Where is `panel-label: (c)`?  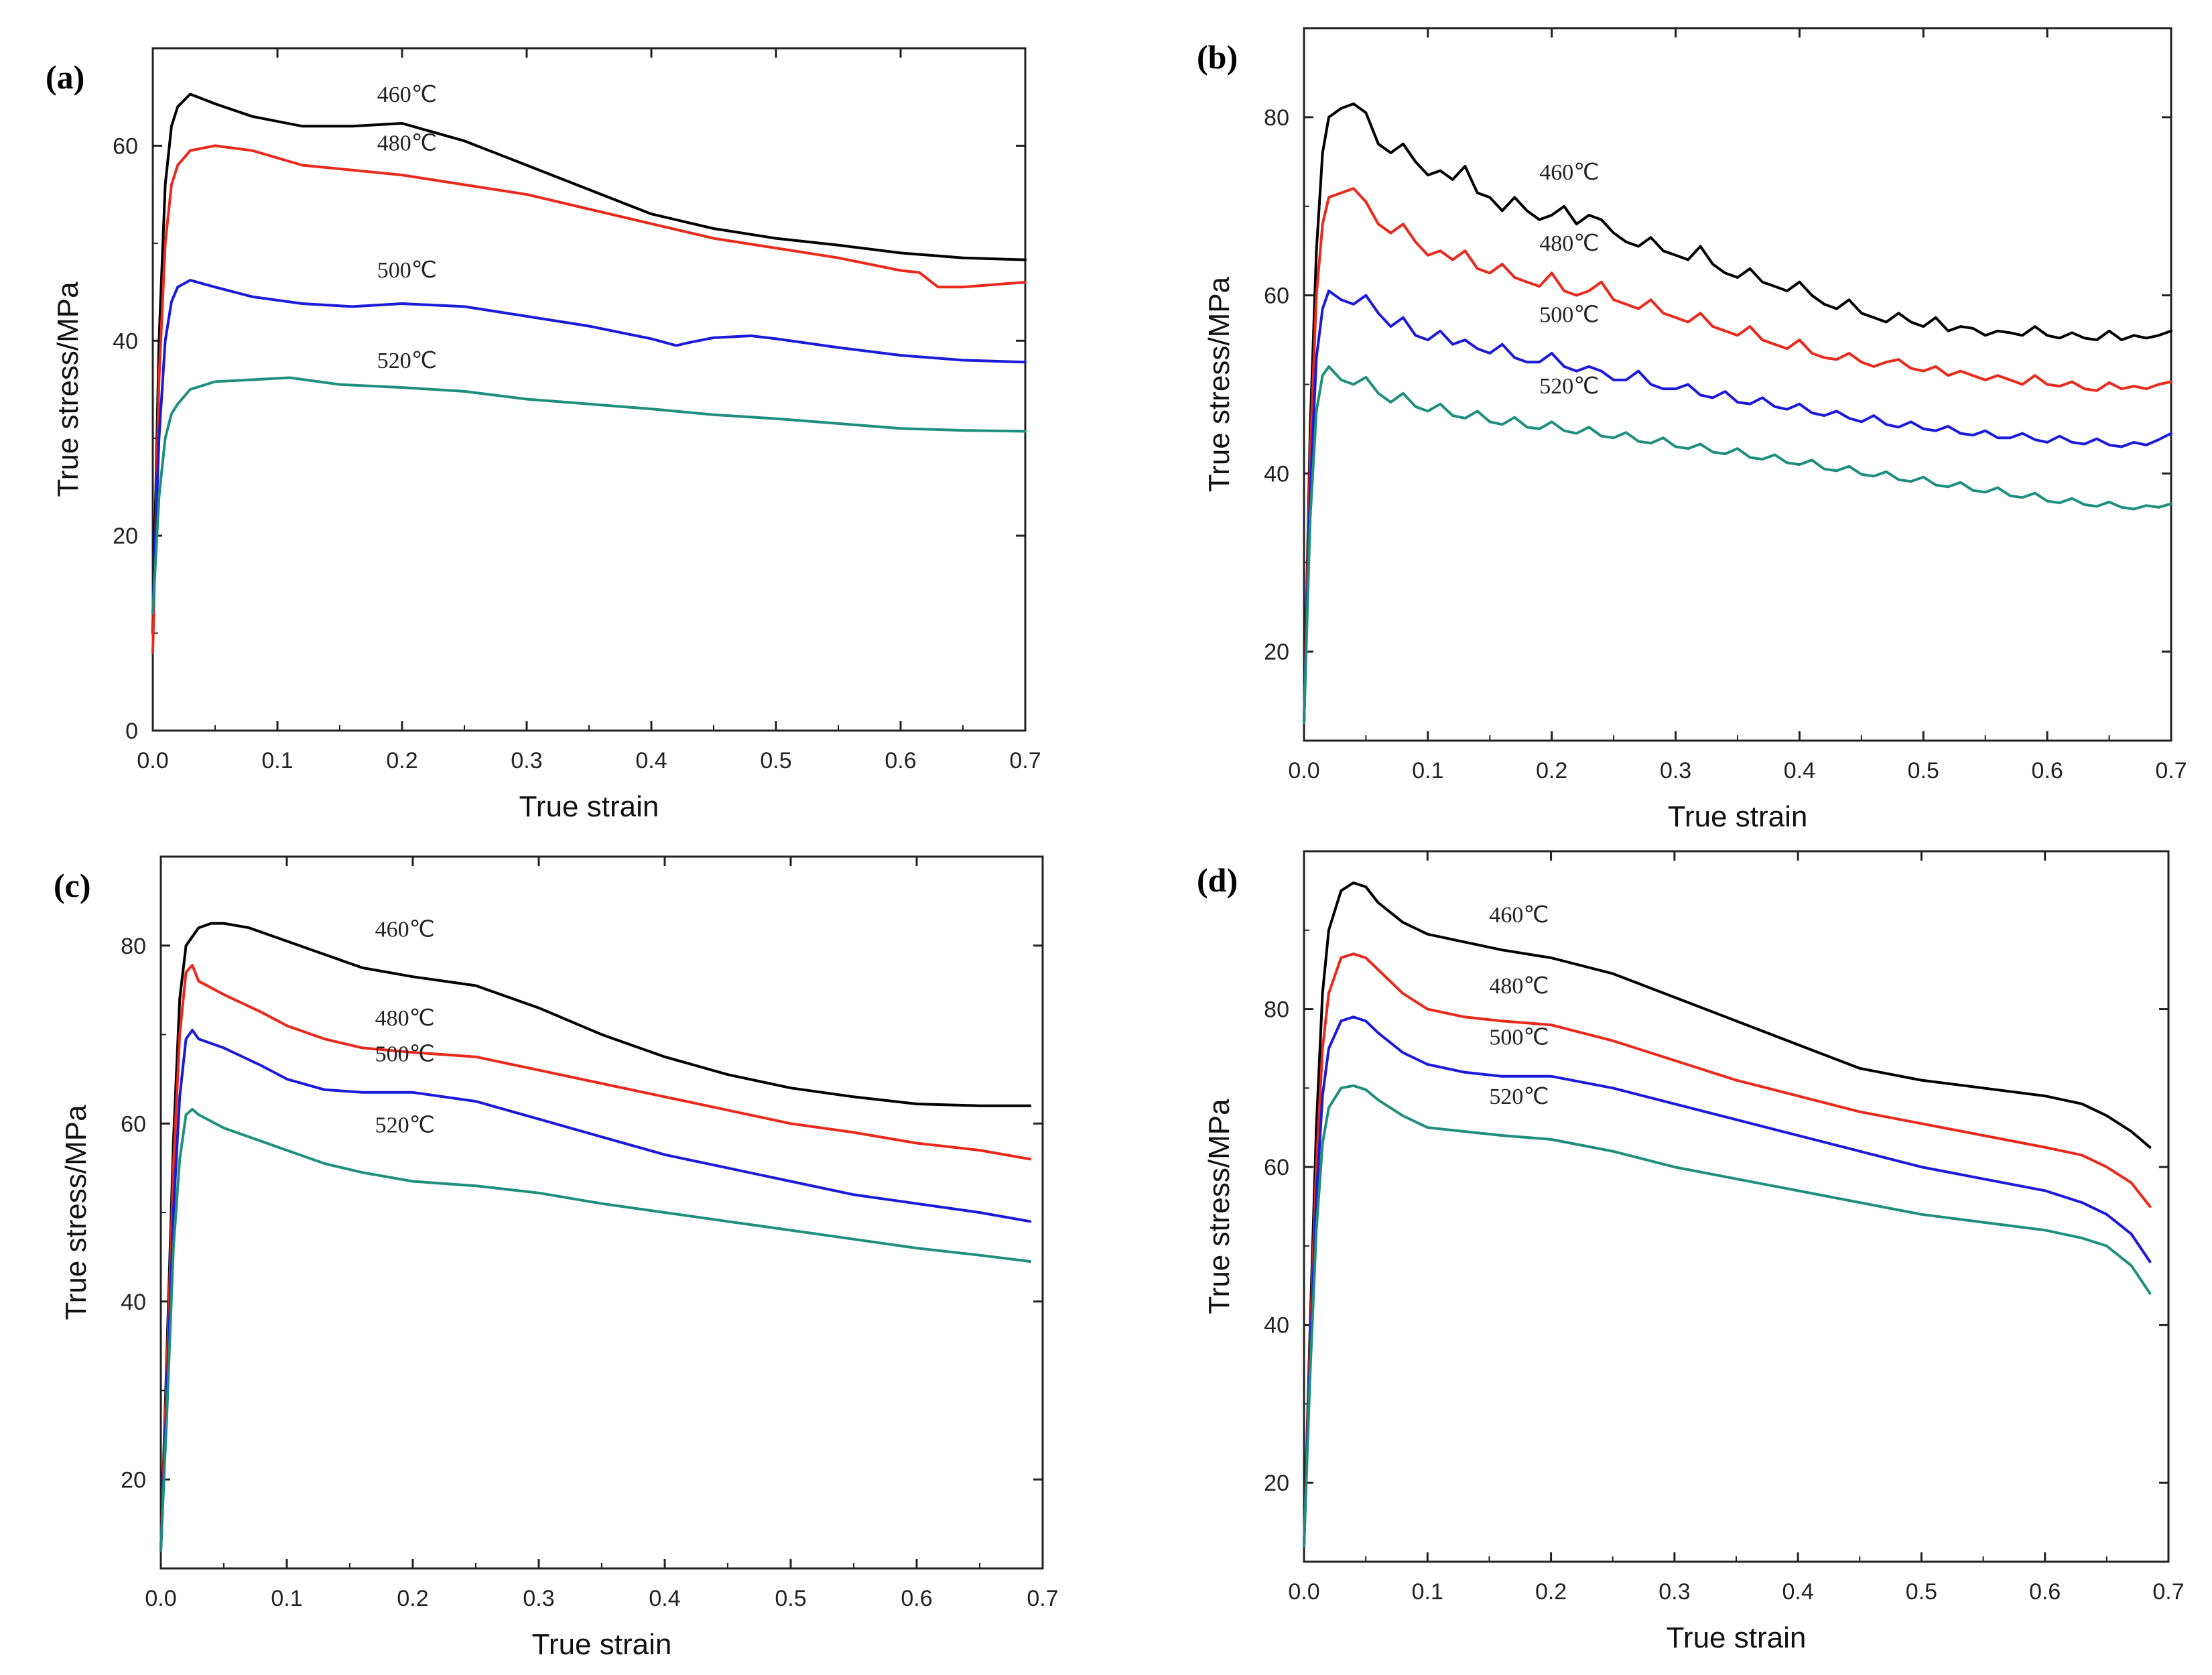
panel-label: (c) is located at coordinates (72, 886).